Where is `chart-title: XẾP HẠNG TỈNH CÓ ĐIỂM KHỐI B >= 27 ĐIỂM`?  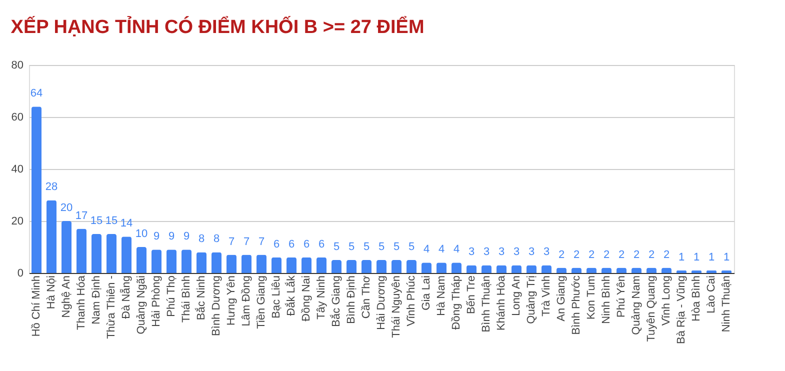 chart-title: XẾP HẠNG TỈNH CÓ ĐIỂM KHỐI B >= 27 ĐIỂM is located at coordinates (217, 26).